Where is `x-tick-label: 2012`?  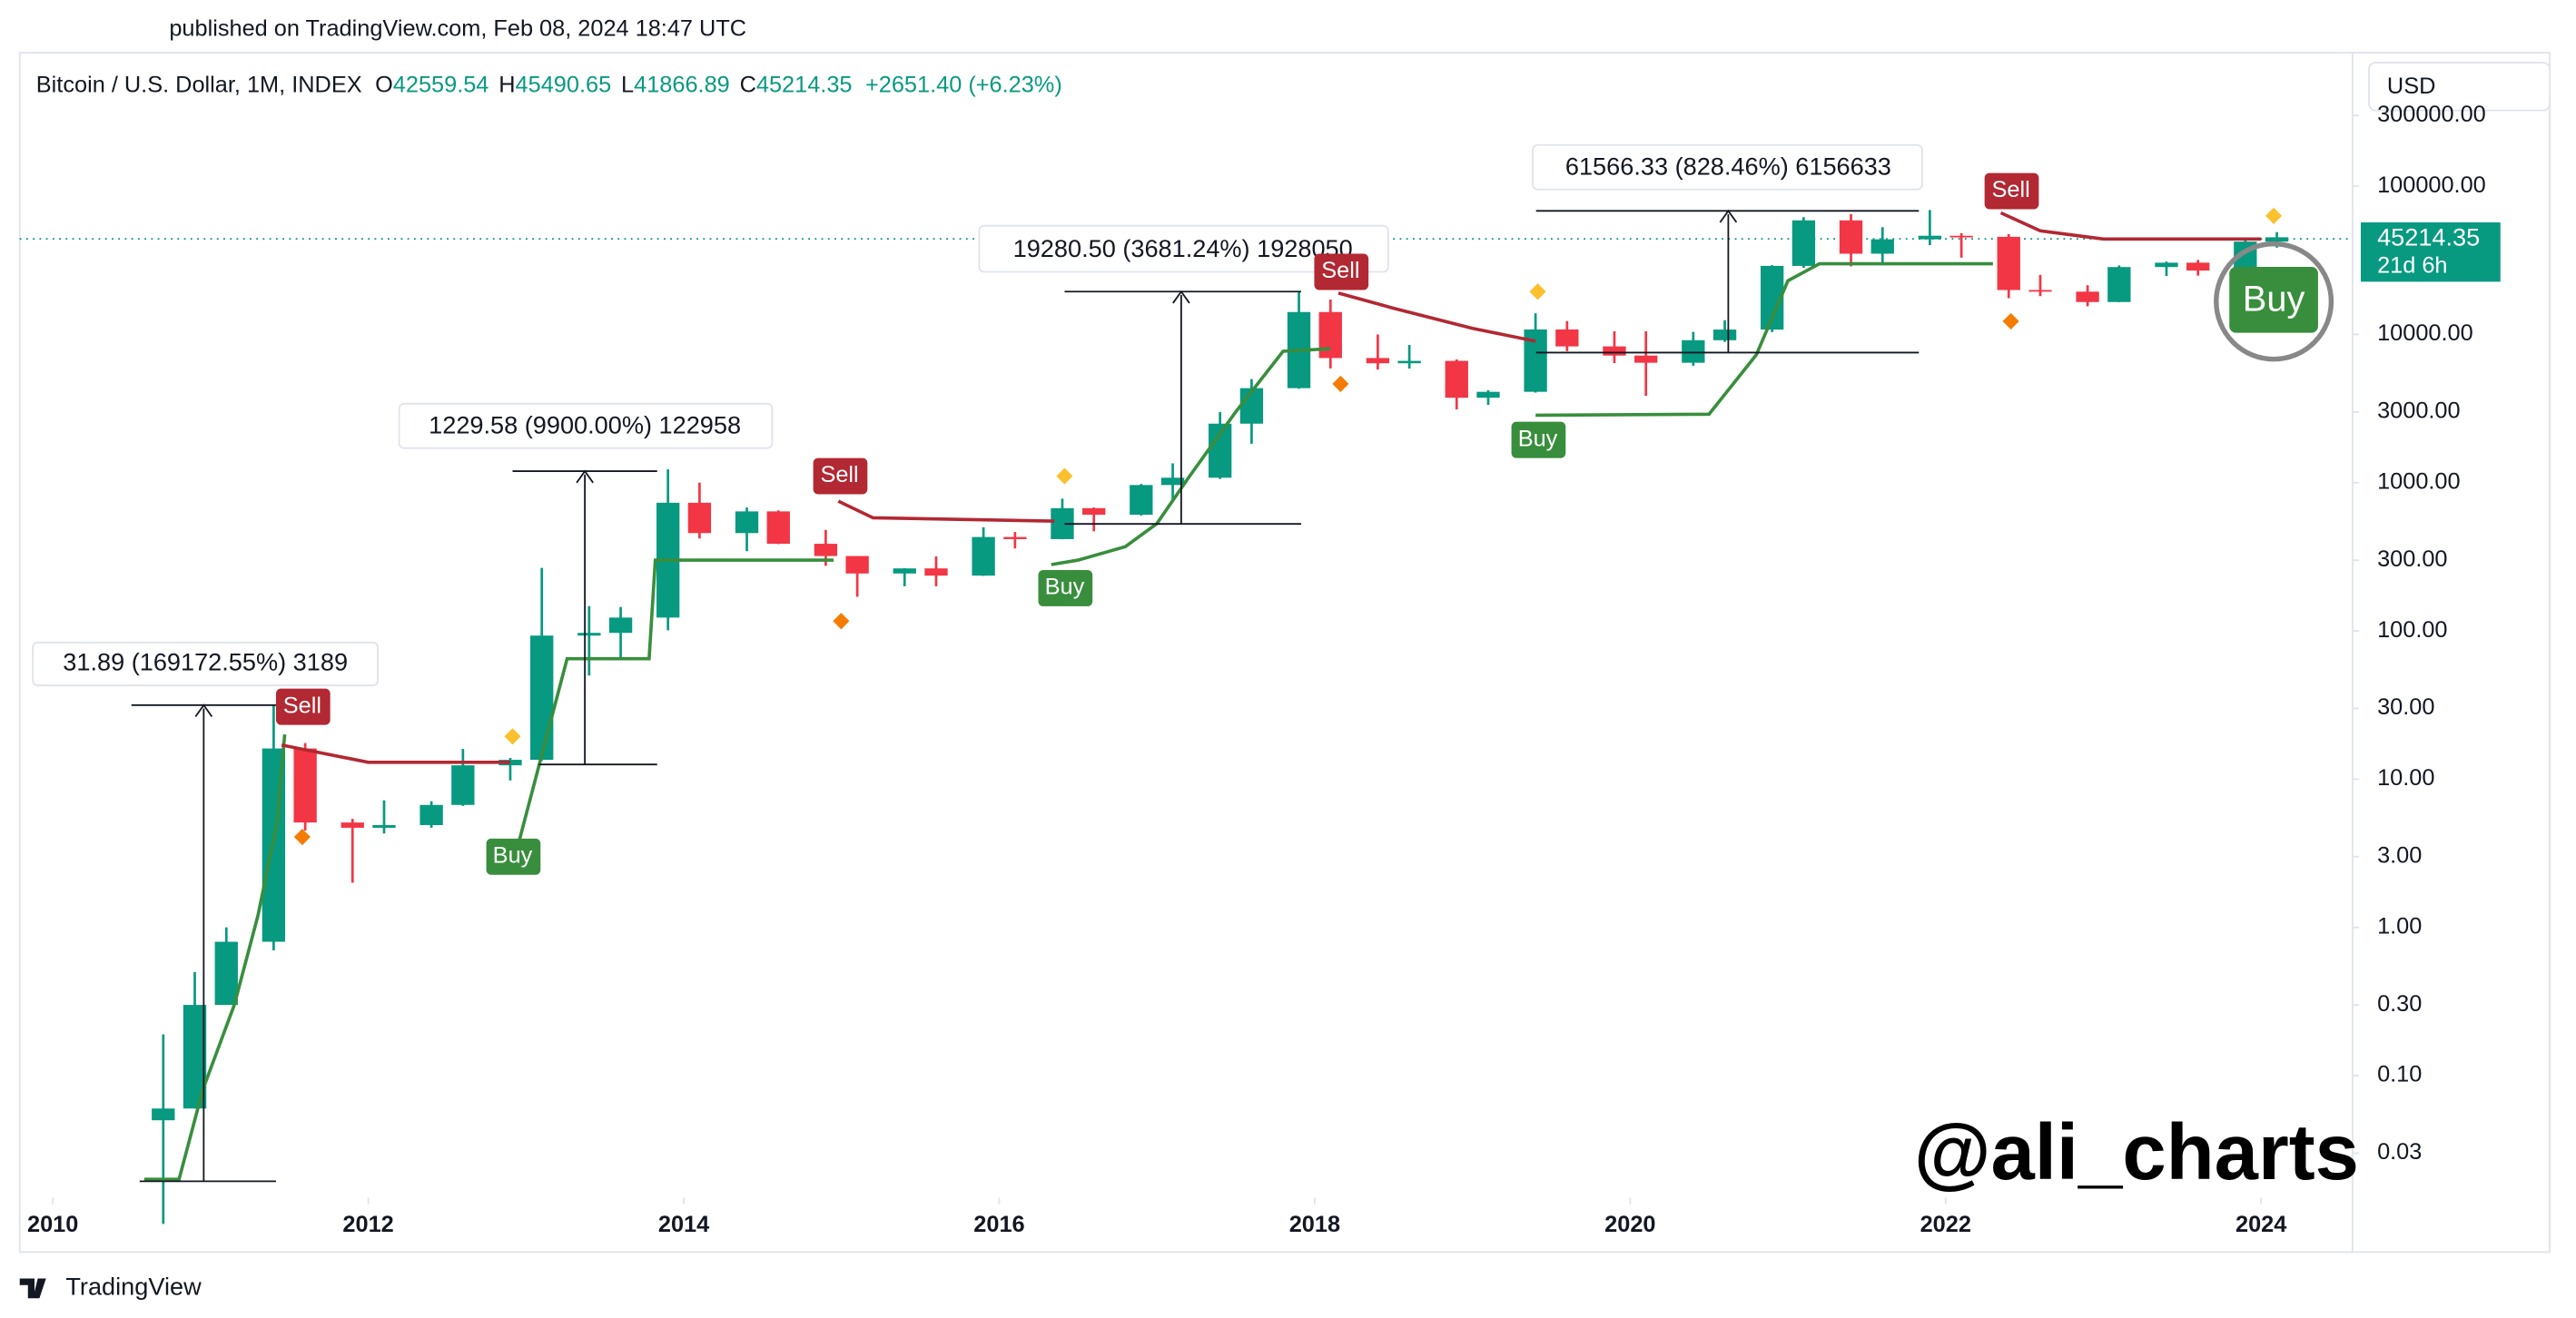
x-tick-label: 2012 is located at coordinates (367, 1225).